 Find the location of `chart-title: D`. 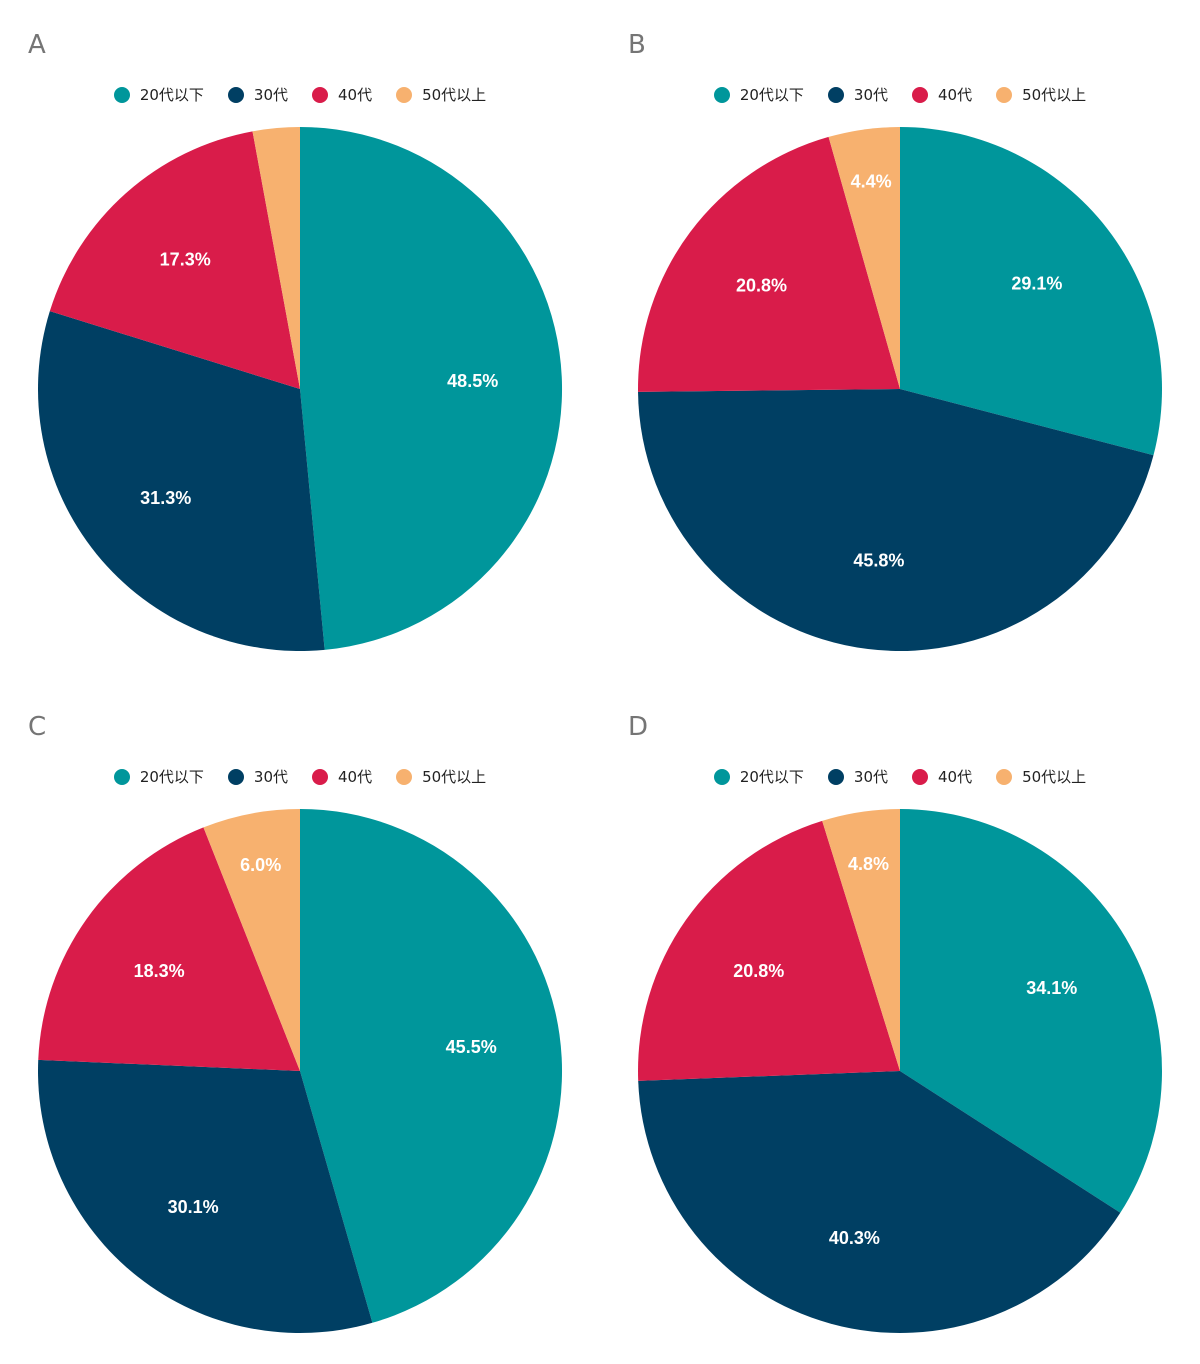

chart-title: D is located at coordinates (638, 727).